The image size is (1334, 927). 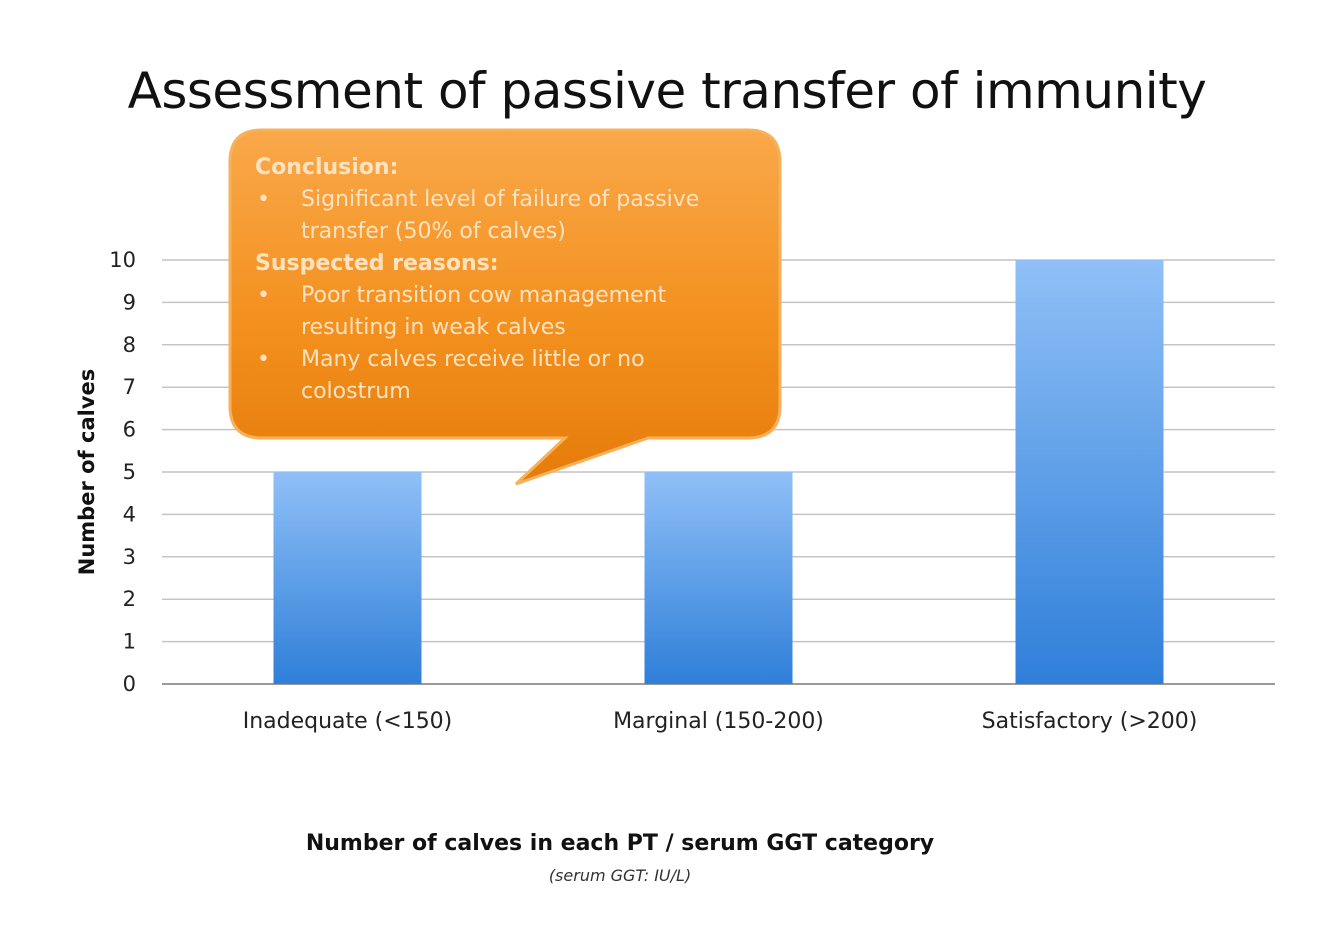 I want to click on y-tick-label: 6, so click(x=129, y=430).